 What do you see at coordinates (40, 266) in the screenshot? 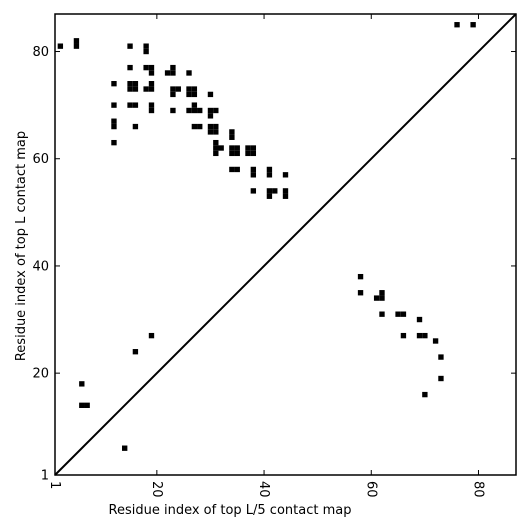
I see `y-tick-label: 40` at bounding box center [40, 266].